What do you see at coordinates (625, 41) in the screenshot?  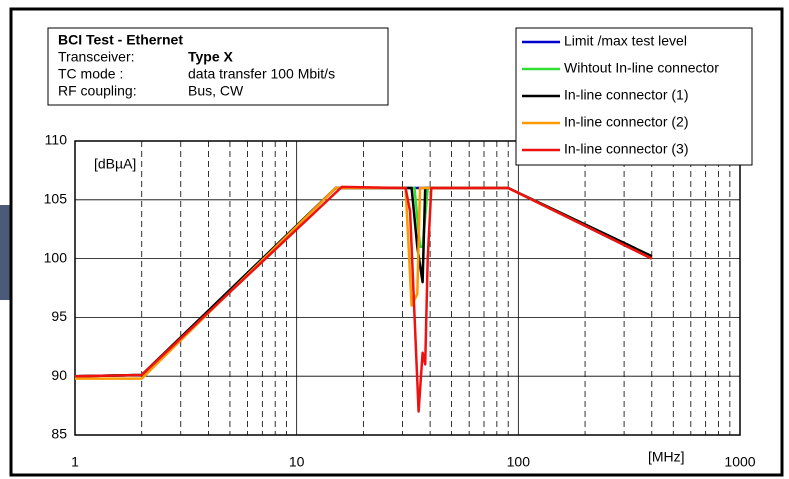 I see `legend-label: Limit /max test level` at bounding box center [625, 41].